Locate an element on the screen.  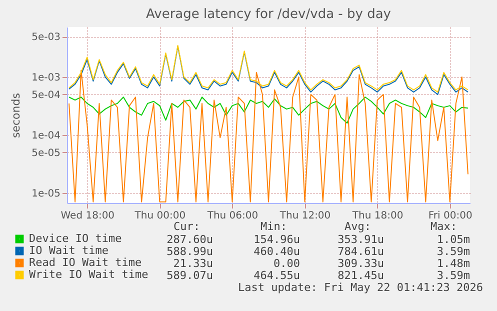
line-series is located at coordinates (268, 110).